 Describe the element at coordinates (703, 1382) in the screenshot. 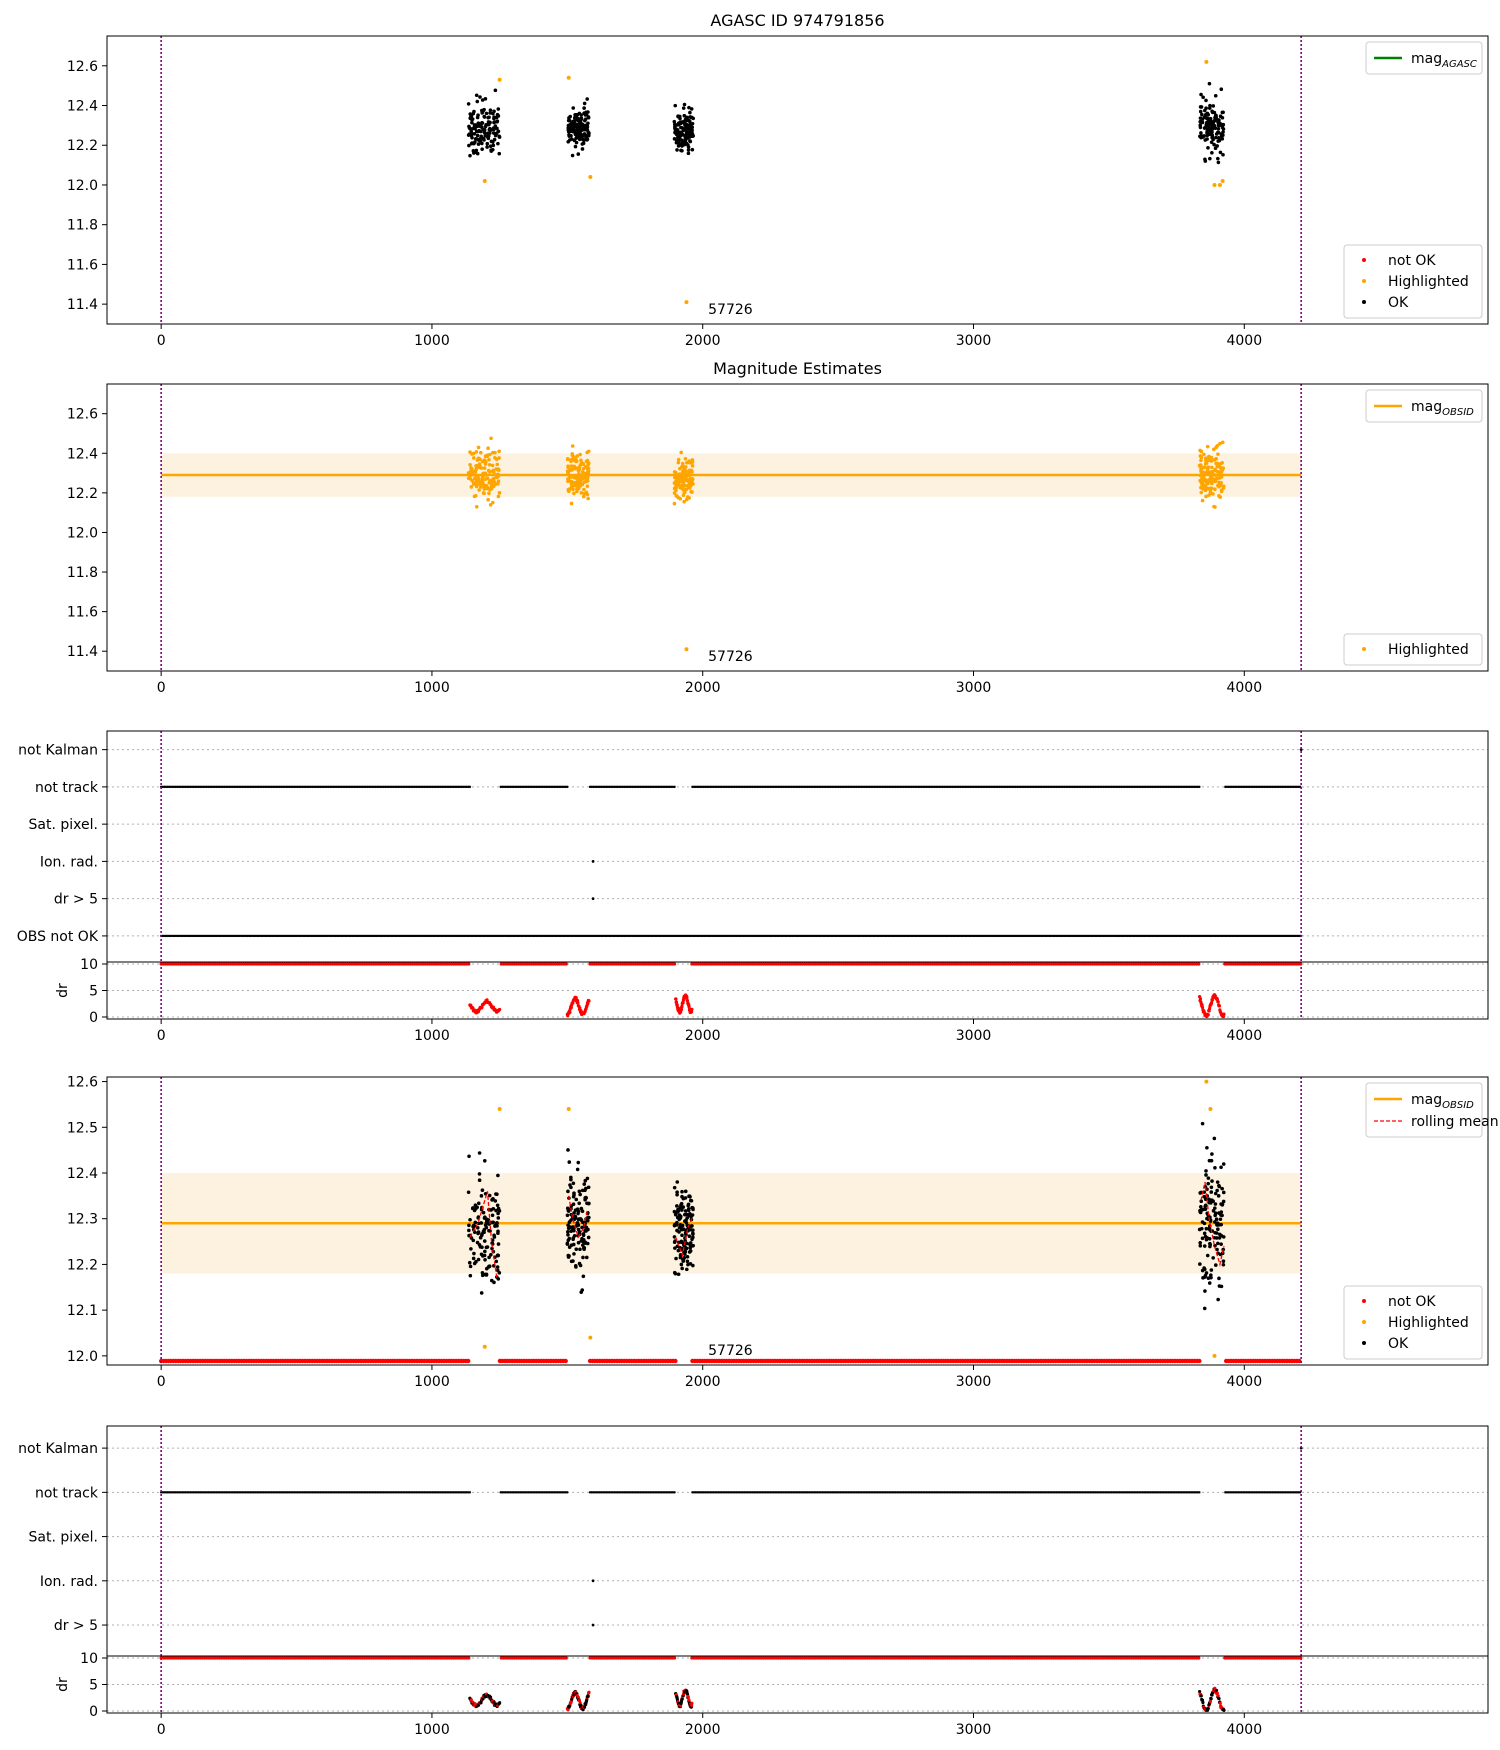

I see `x-tick-label: 2000` at that location.